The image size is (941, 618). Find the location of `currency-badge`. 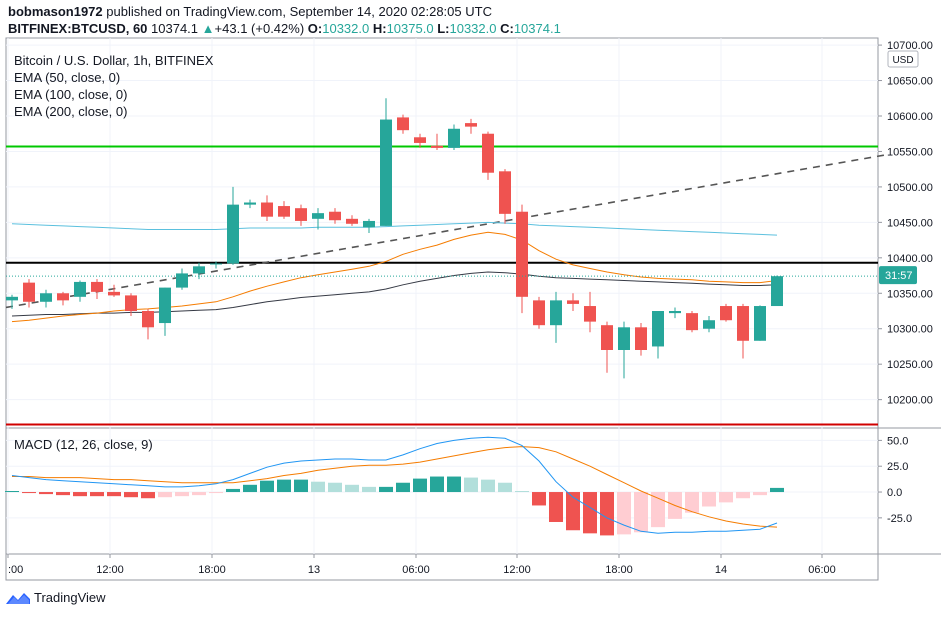

currency-badge is located at coordinates (903, 59).